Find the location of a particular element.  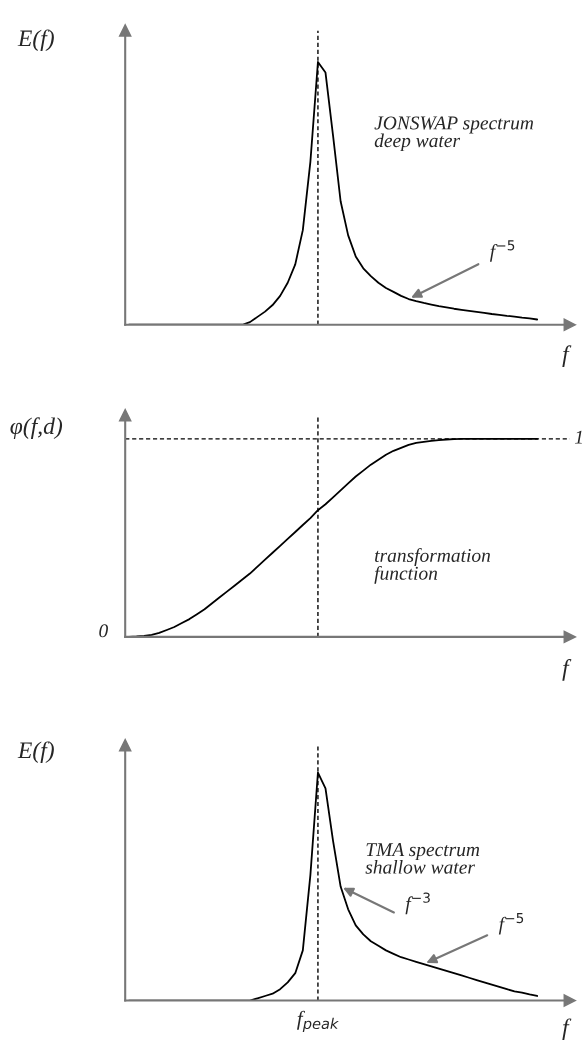

annotation: TMA spectrum shallow water is located at coordinates (422, 858).